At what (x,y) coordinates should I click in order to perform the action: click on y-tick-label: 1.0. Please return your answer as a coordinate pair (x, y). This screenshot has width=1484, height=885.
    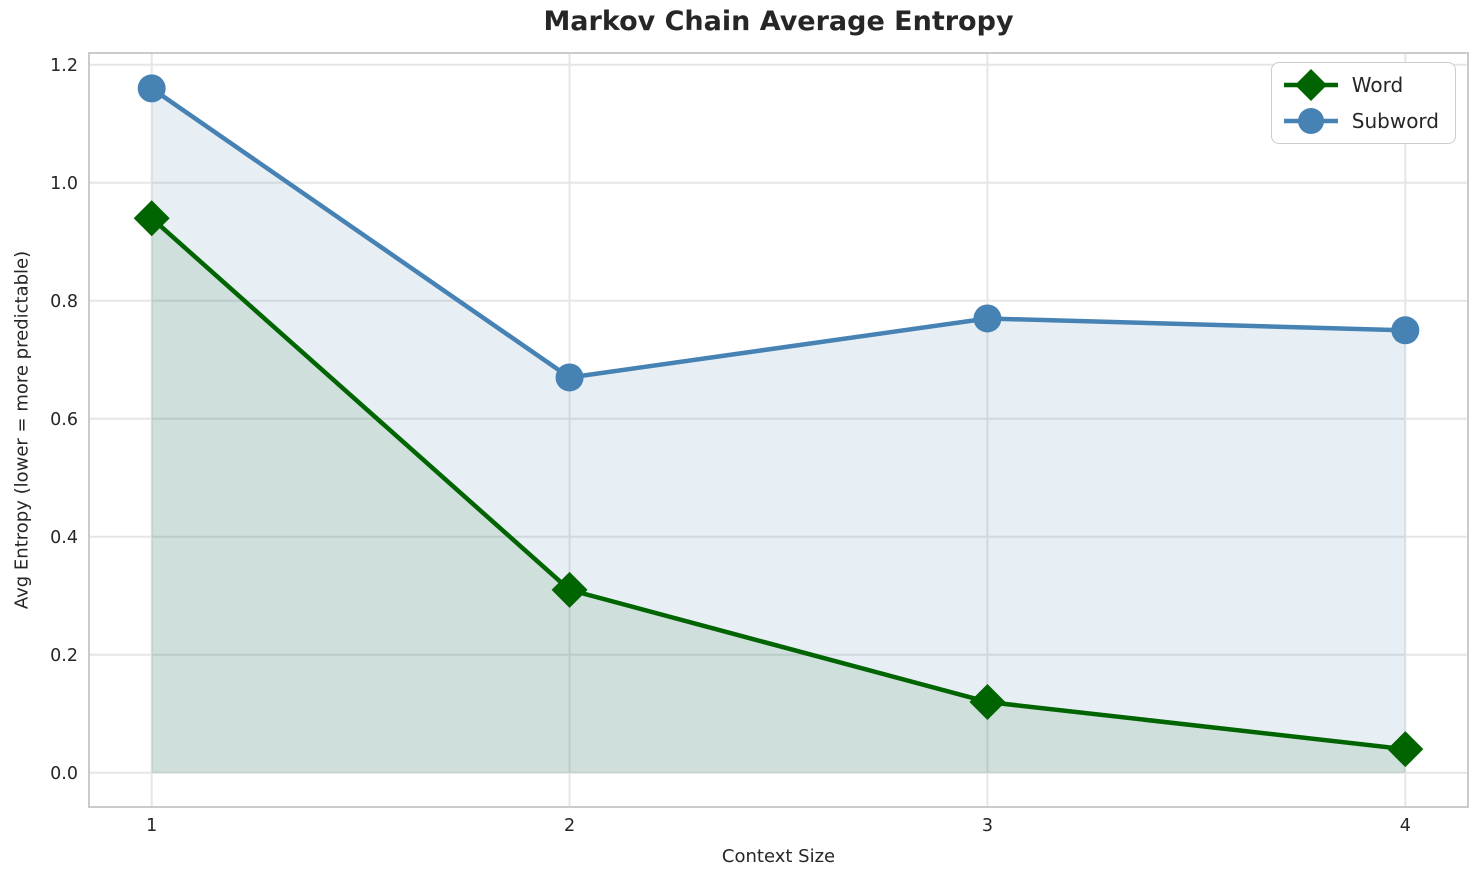
    Looking at the image, I should click on (64, 184).